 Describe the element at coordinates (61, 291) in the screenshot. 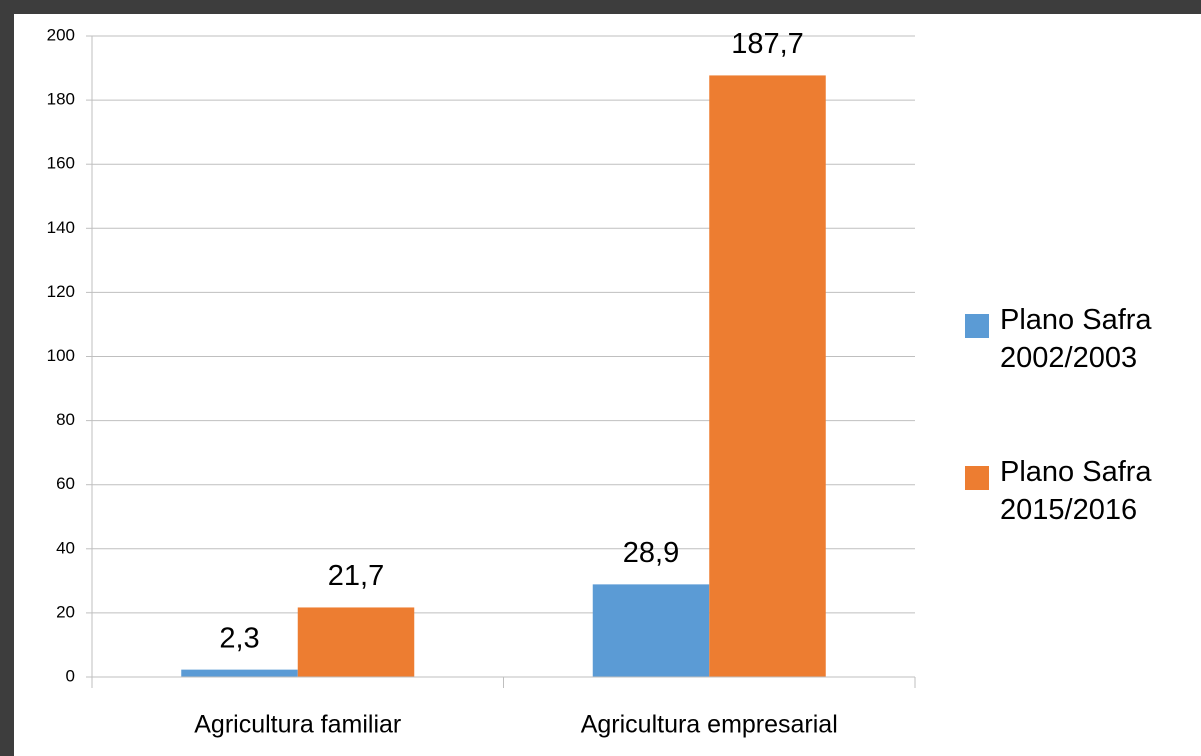

I see `y-tick-label: 120` at that location.